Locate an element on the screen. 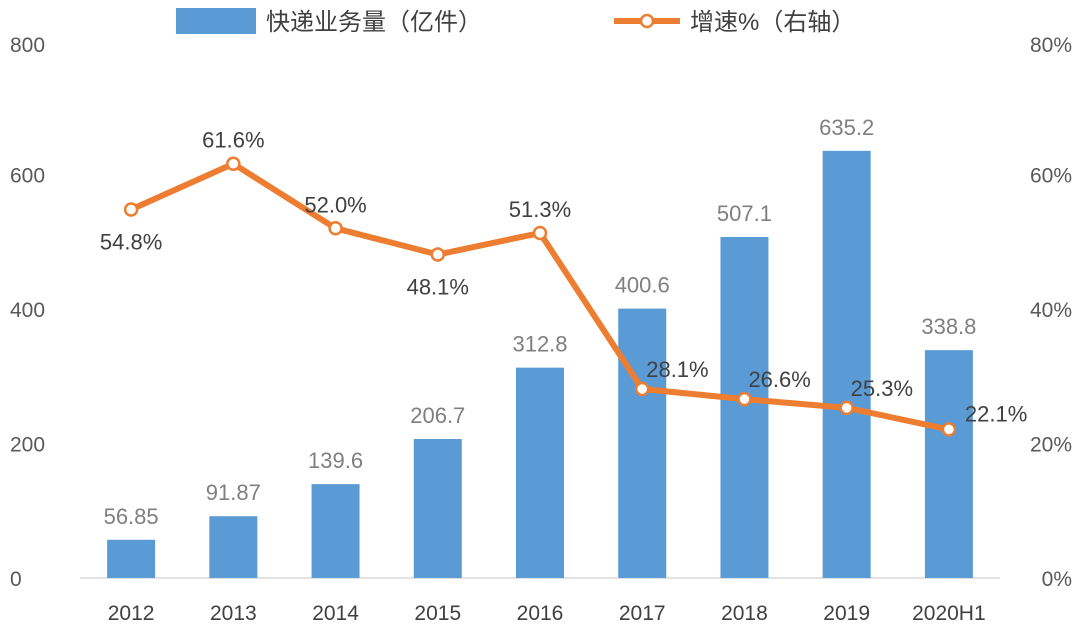 The height and width of the screenshot is (631, 1080). bar-data-label: 312.8 is located at coordinates (539, 344).